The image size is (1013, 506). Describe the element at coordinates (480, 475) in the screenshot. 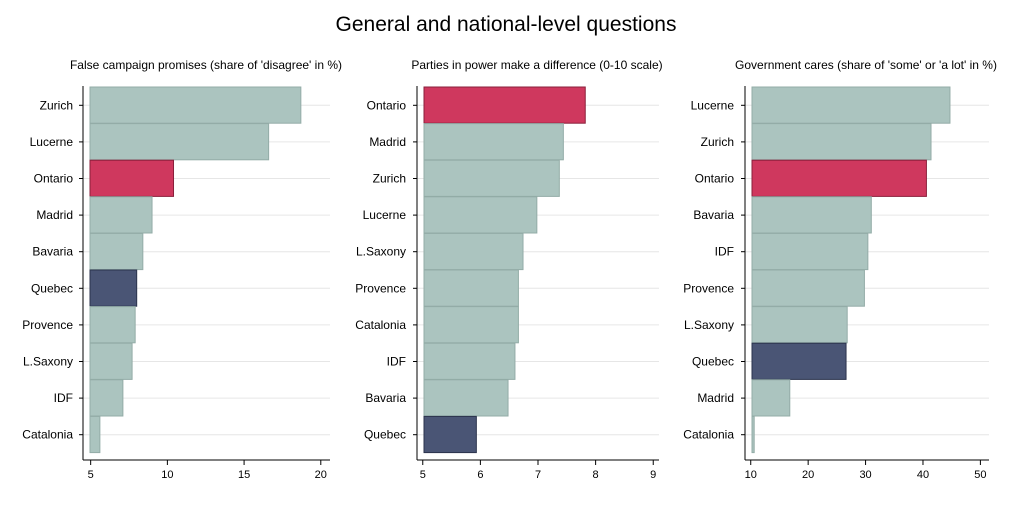

I see `x-tick-label: 6` at that location.